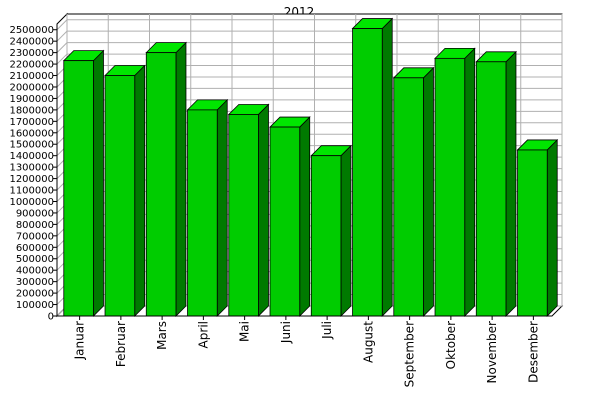 This screenshot has height=405, width=600. Describe the element at coordinates (492, 352) in the screenshot. I see `x-tick-label: November` at that location.